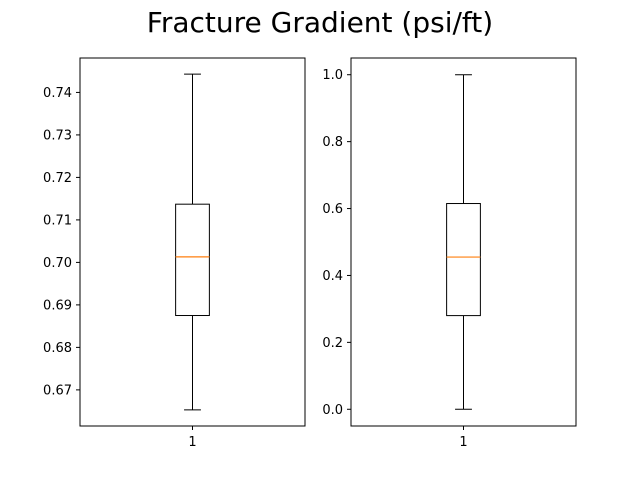 This screenshot has height=480, width=640. What do you see at coordinates (332, 142) in the screenshot?
I see `y-tick-label: 0.8` at bounding box center [332, 142].